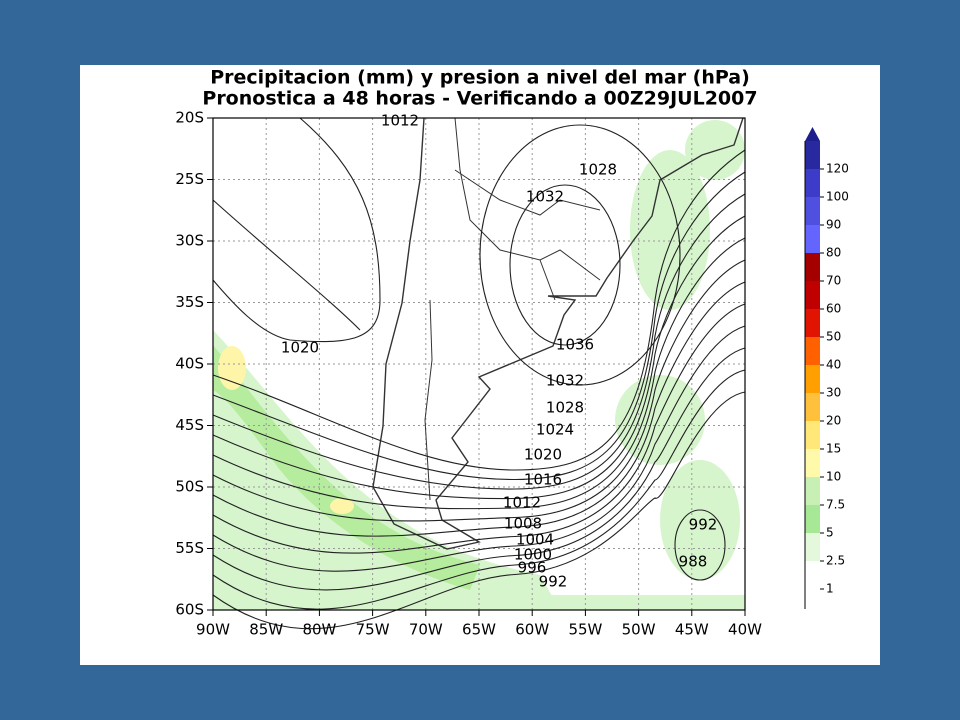 This screenshot has width=960, height=720. Describe the element at coordinates (837, 169) in the screenshot. I see `colorbar-label: 120` at that location.